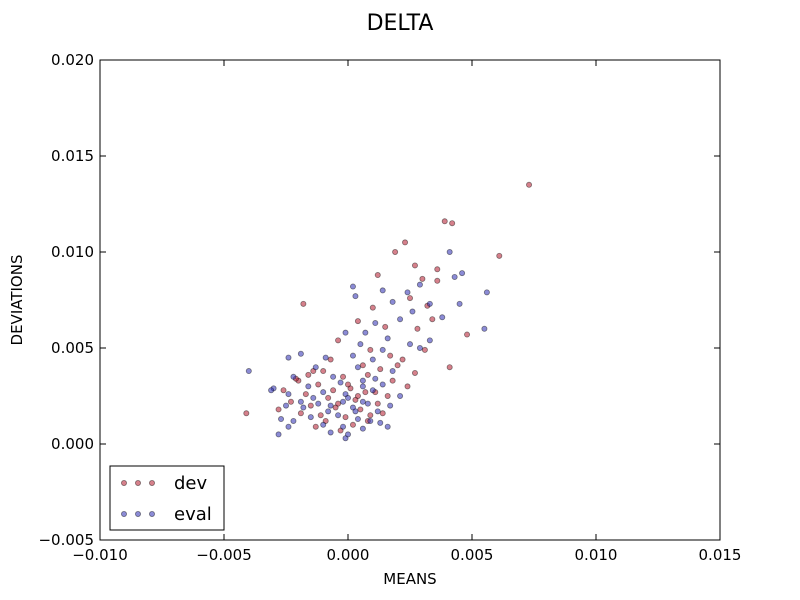  I want to click on x-tick-label: −0.010, so click(100, 555).